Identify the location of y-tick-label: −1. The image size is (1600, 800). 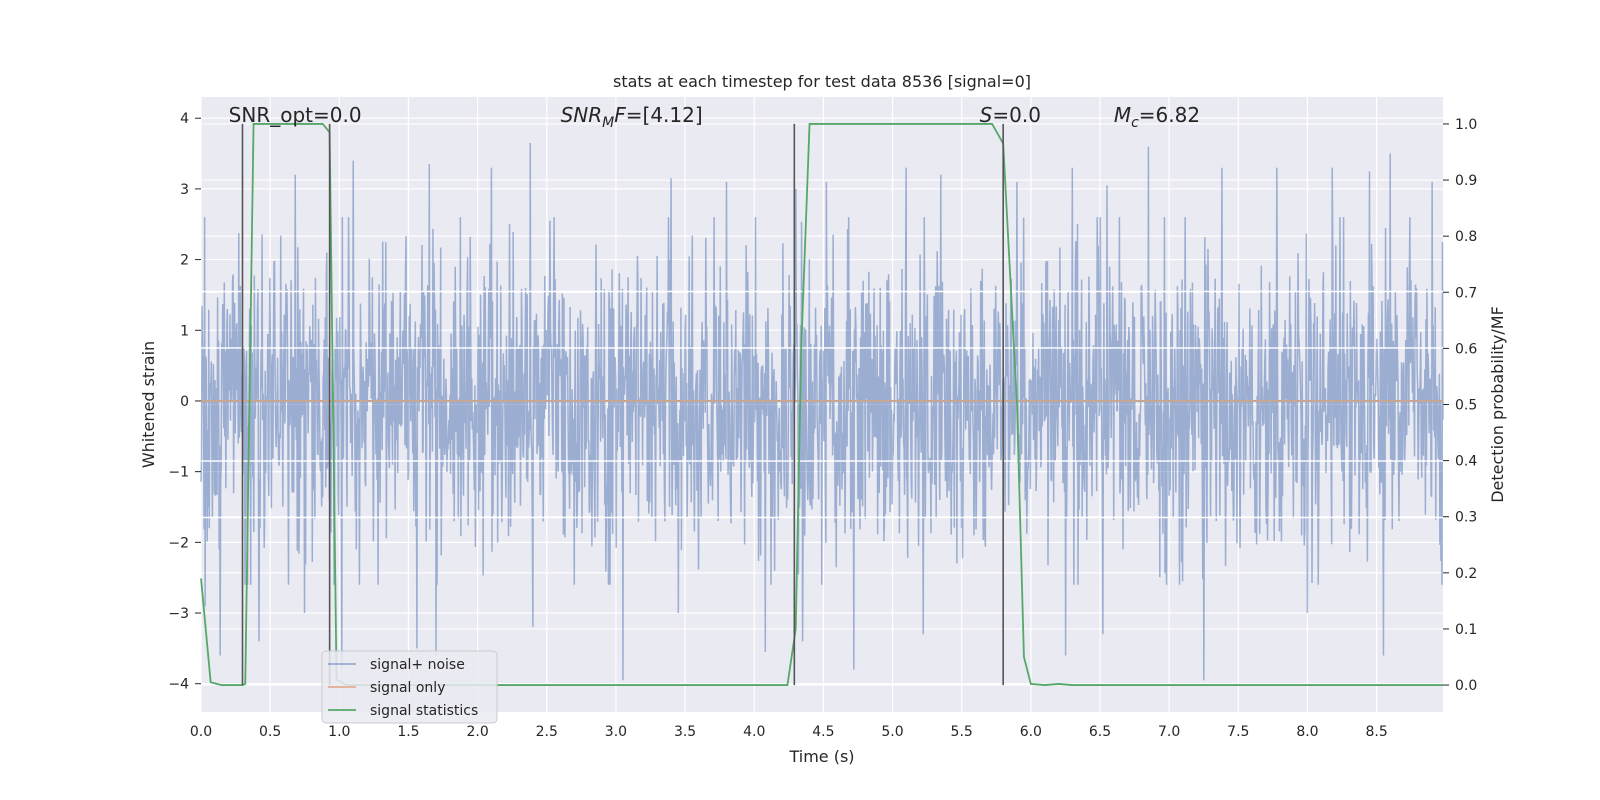
(178, 473).